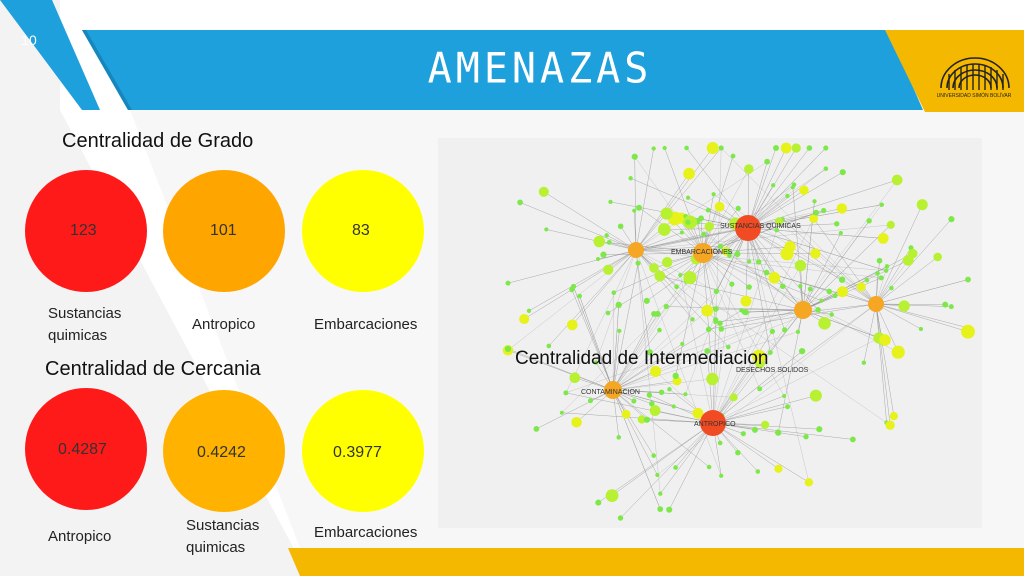  I want to click on closeness-label-2: Sustancias quimicas, so click(223, 536).